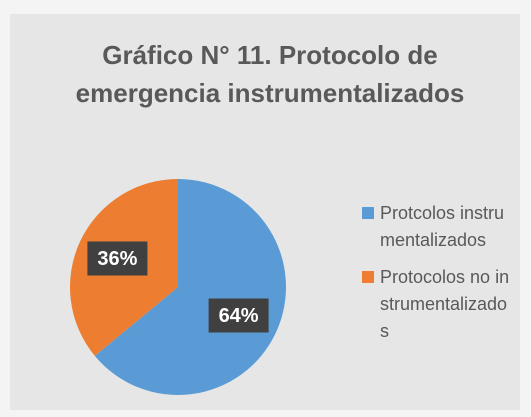 This screenshot has width=531, height=417. Describe the element at coordinates (445, 304) in the screenshot. I see `legend-label: Protocolos no instrumentalizados` at that location.